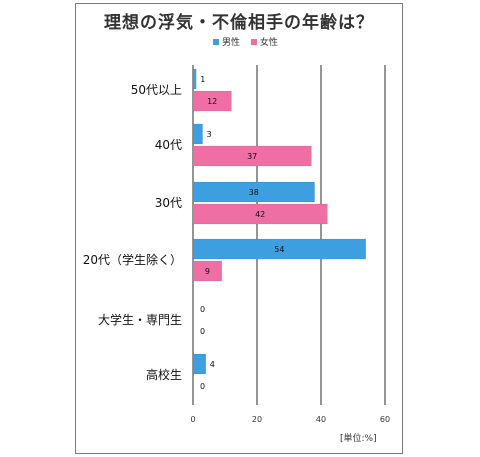  Describe the element at coordinates (268, 43) in the screenshot. I see `legend-label-female: 女性` at that location.